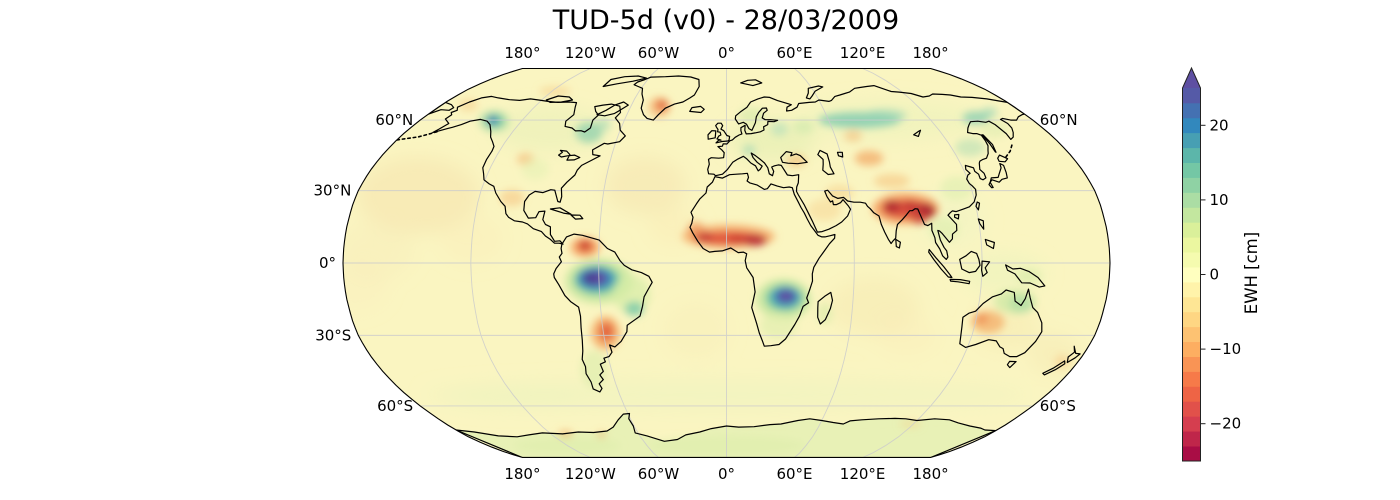 The width and height of the screenshot is (1400, 500). Describe the element at coordinates (824, 263) in the screenshot. I see `graticule-meridian` at that location.